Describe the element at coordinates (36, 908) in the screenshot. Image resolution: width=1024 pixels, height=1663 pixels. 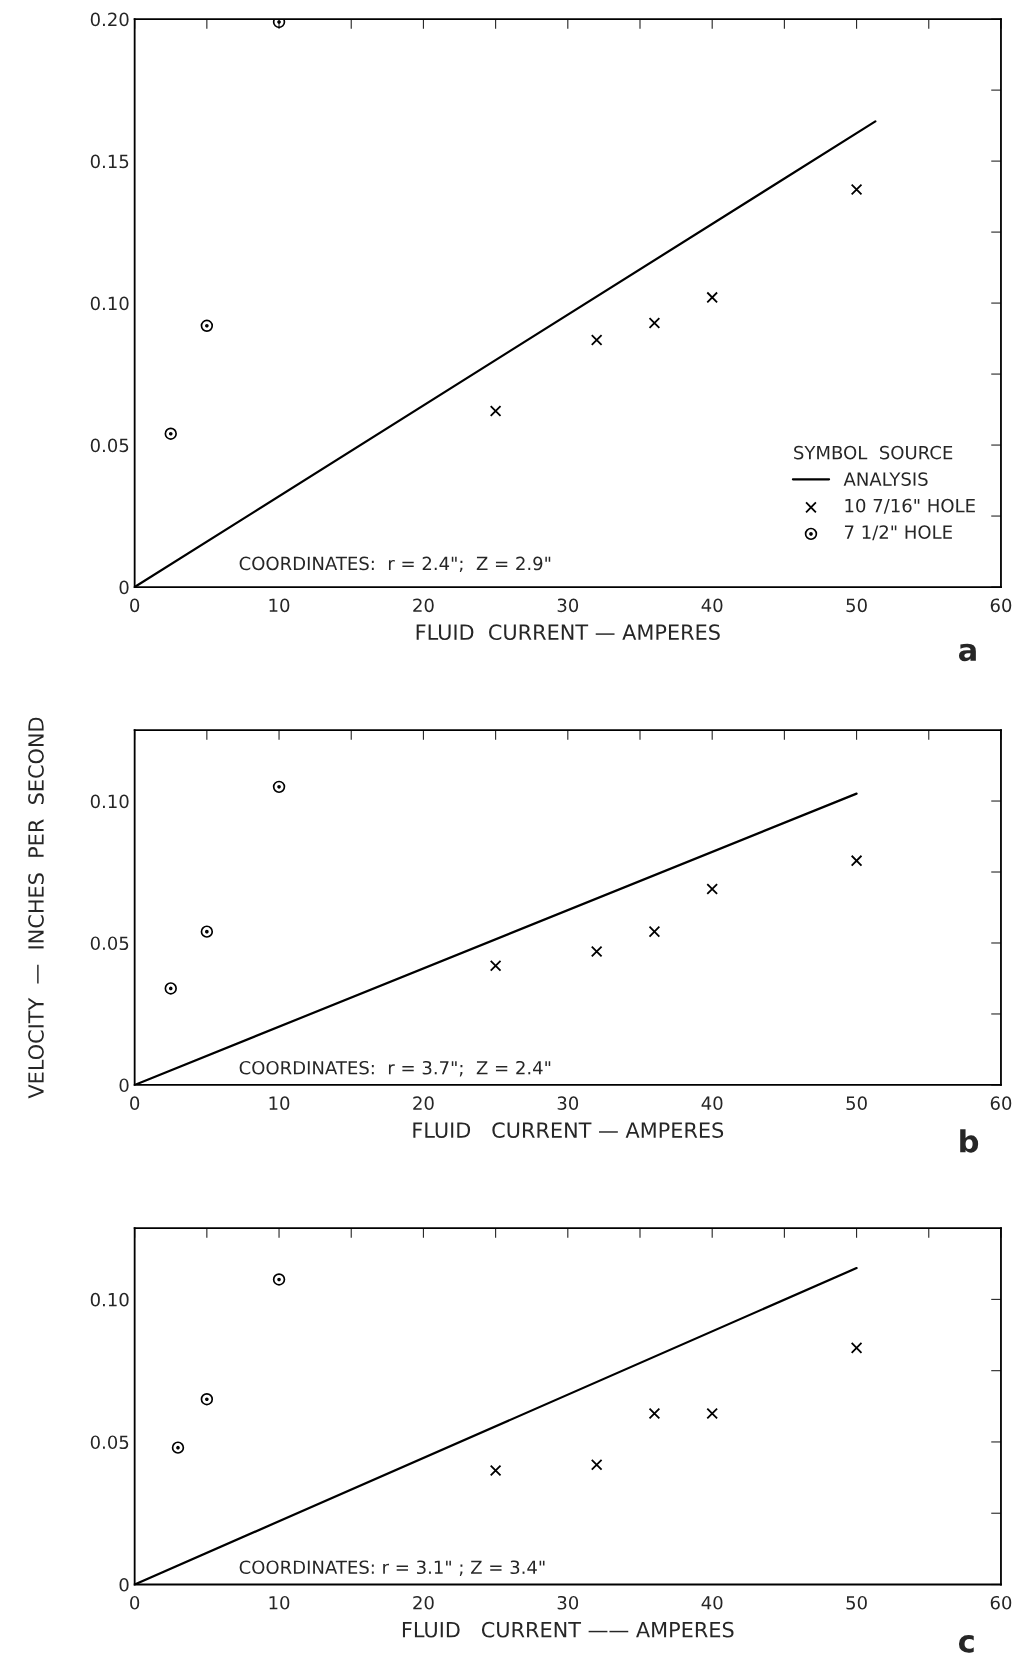
I see `y-axis-title: VELOCITY — INCHES PER SECOND` at that location.